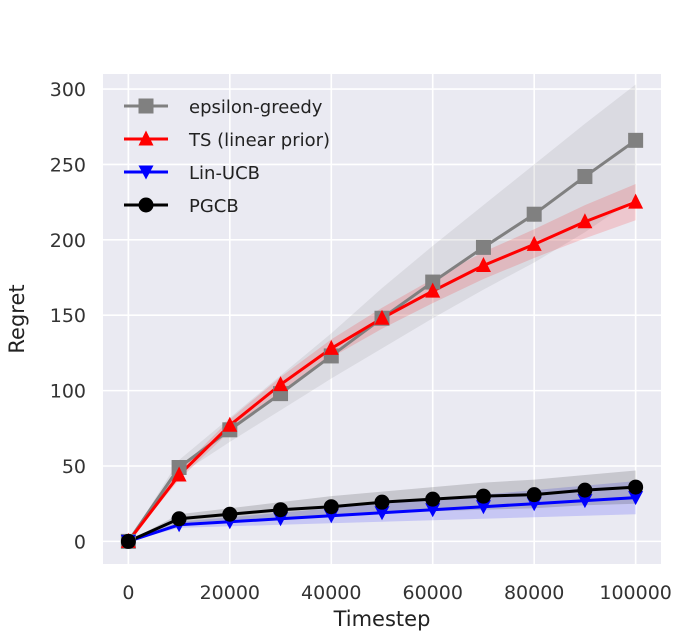 This screenshot has height=642, width=677. What do you see at coordinates (331, 593) in the screenshot?
I see `x-tick-label: 40000` at bounding box center [331, 593].